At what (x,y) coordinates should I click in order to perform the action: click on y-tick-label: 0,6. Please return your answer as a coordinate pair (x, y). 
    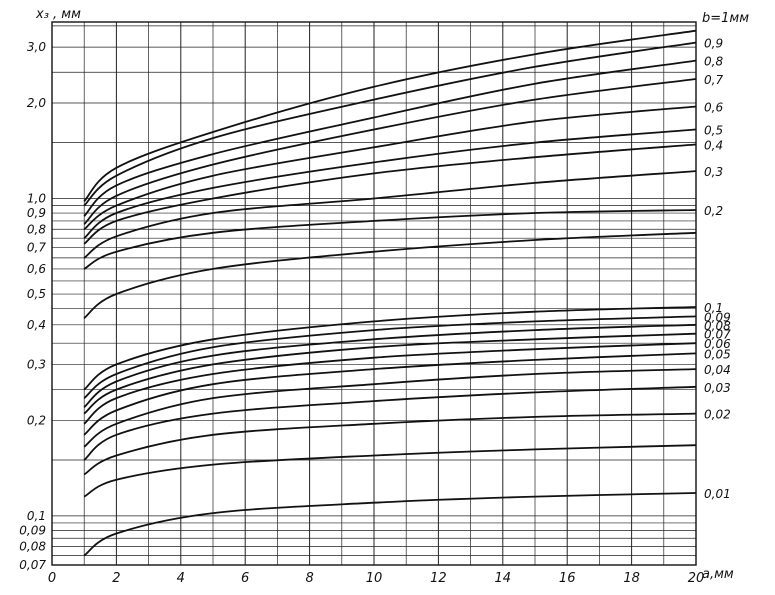
    Looking at the image, I should click on (36, 269).